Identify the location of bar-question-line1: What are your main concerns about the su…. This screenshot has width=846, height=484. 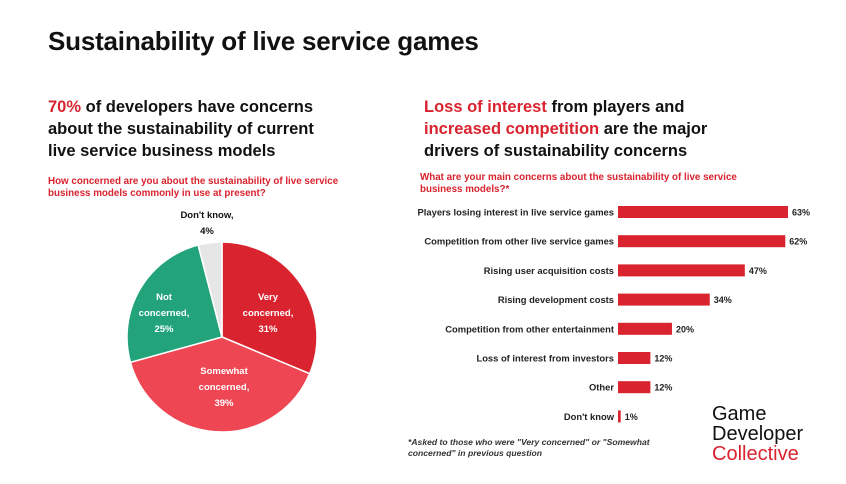
(578, 177).